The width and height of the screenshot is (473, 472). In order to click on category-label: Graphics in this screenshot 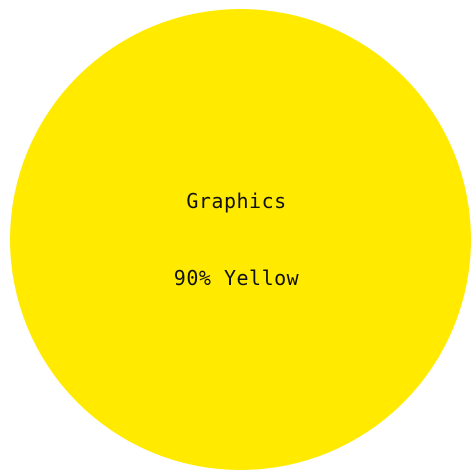, I will do `click(236, 201)`.